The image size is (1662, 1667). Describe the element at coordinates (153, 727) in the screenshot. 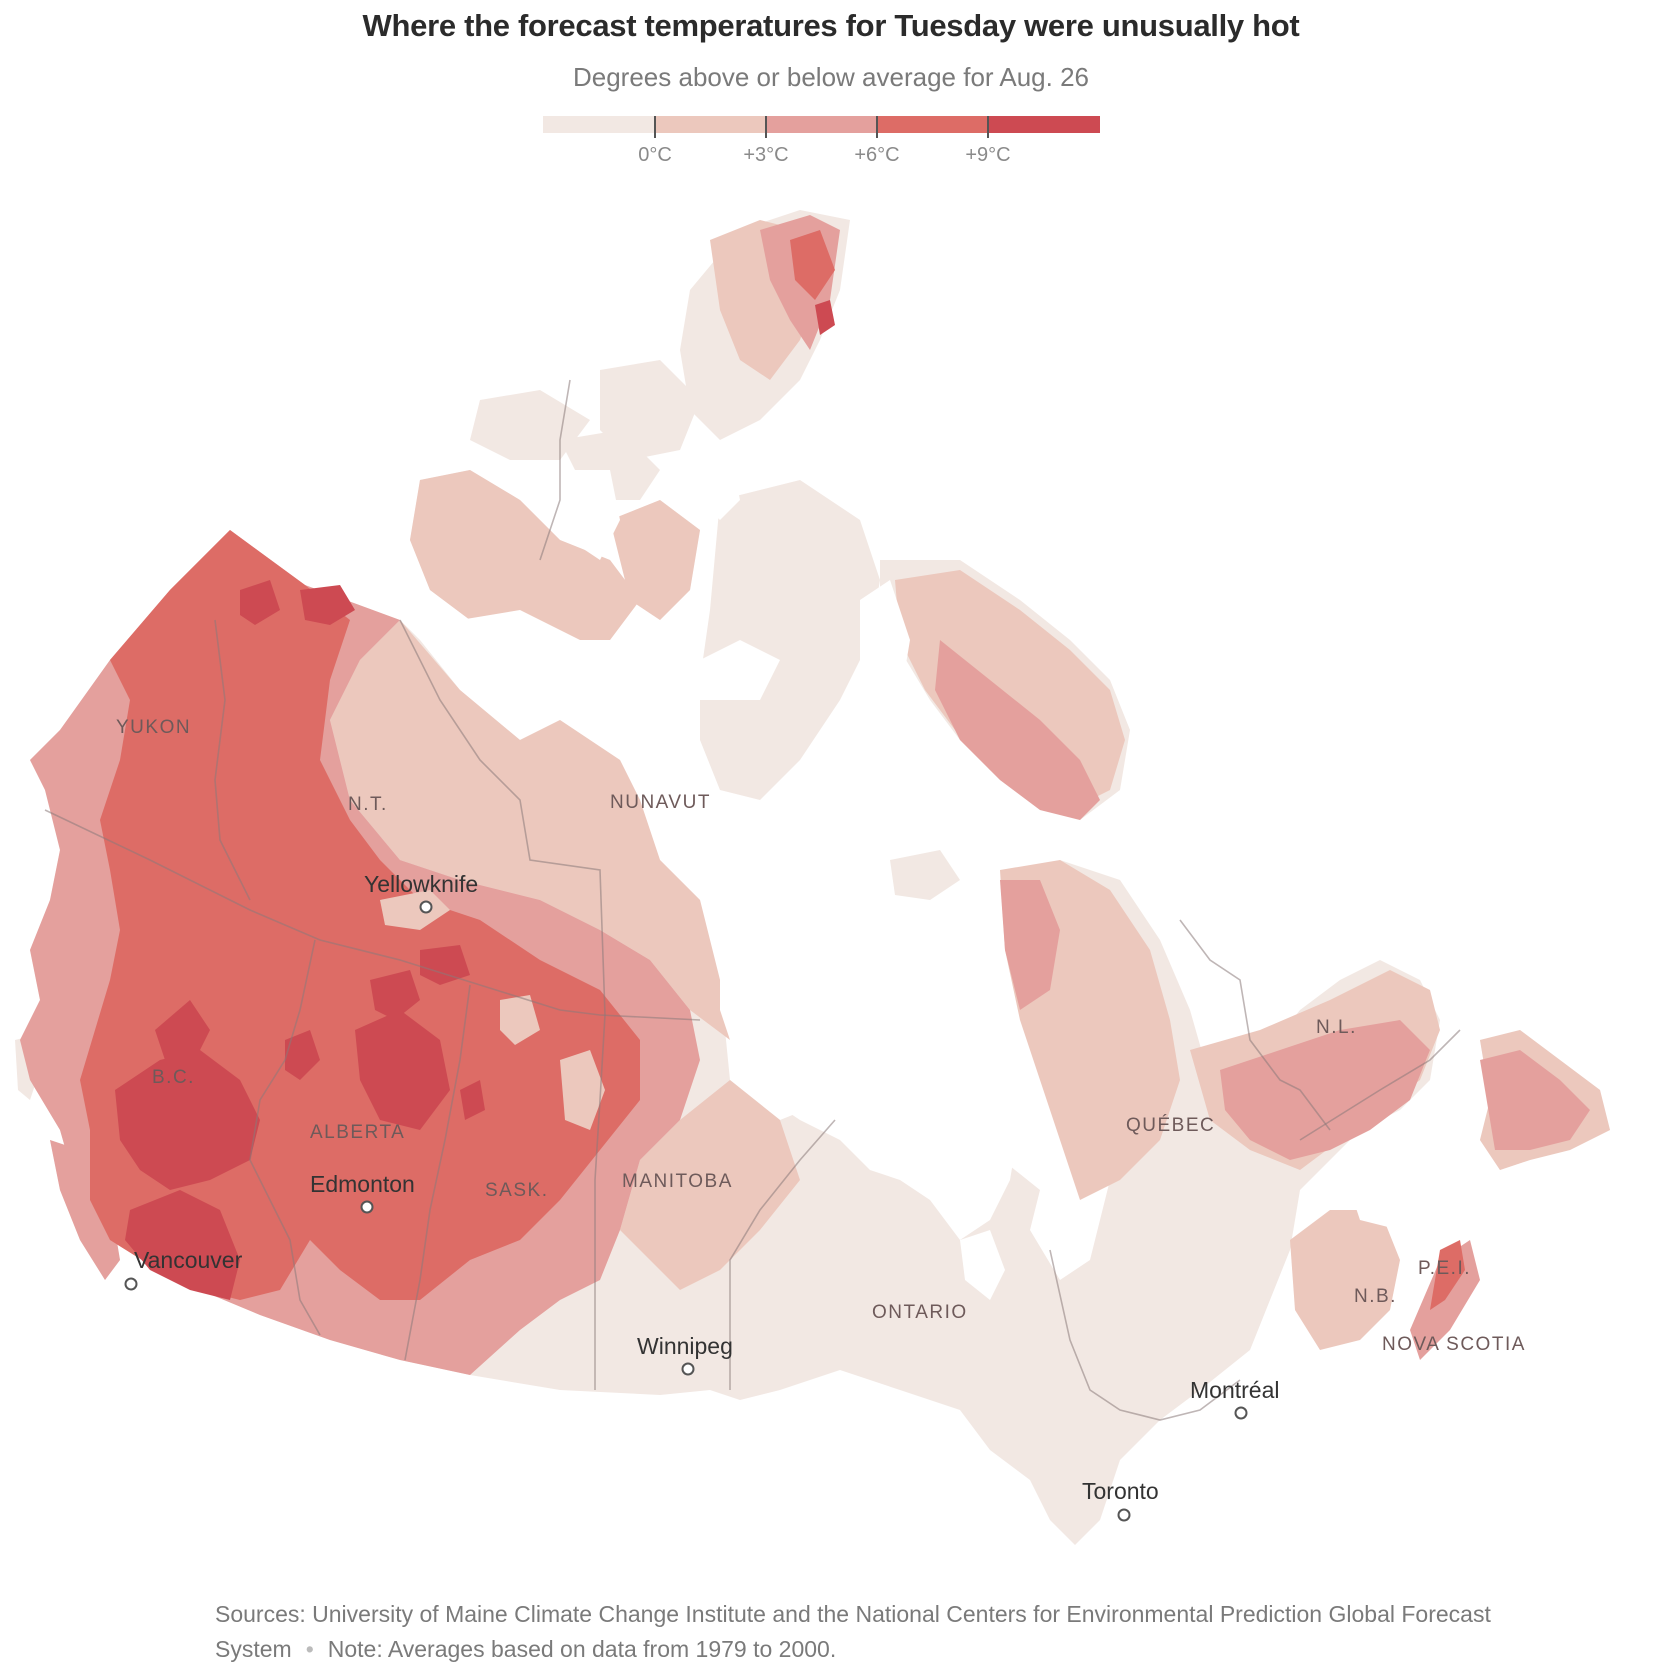

I see `label-yukon: YUKON` at that location.